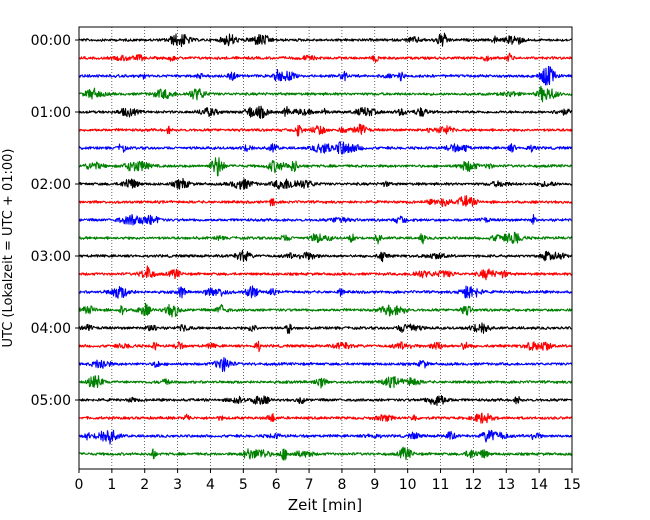  I want to click on x-axis-ticks: 0 1 2 3 4 5 6 7 8 9 10 11 12 13 14 15, so click(328, 481).